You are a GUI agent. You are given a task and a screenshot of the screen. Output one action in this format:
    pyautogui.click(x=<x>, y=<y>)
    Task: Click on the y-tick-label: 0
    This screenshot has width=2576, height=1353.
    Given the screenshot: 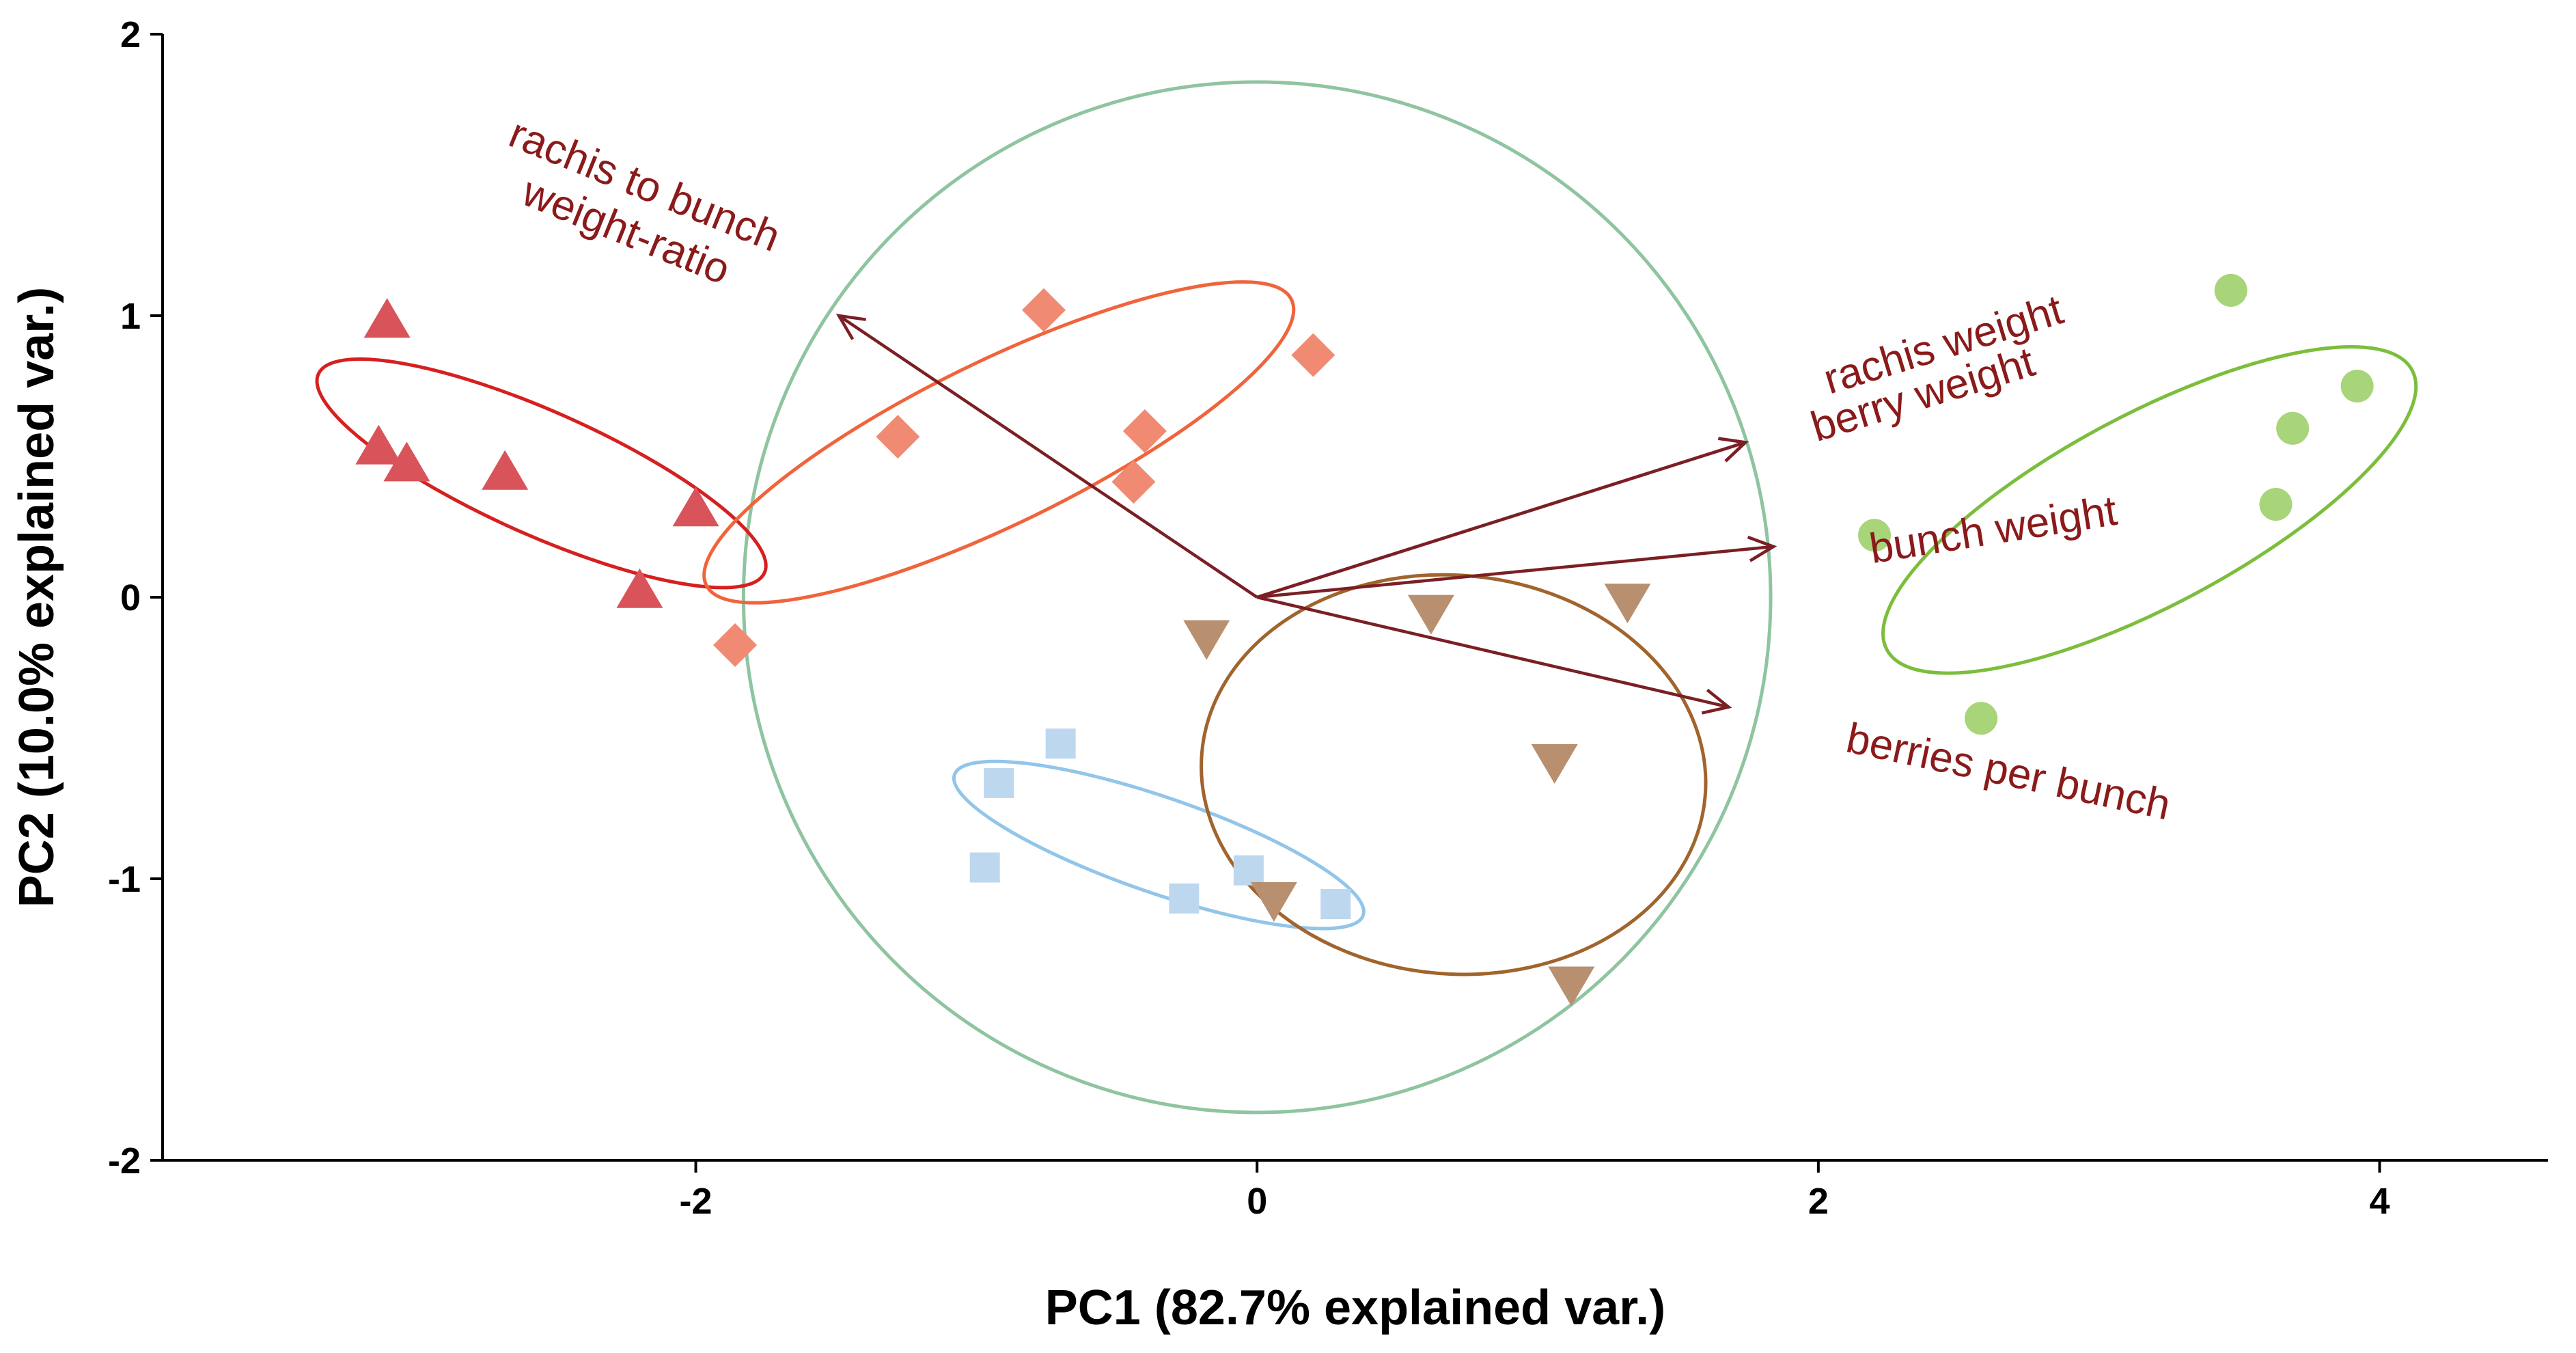 What is the action you would take?
    pyautogui.click(x=130, y=597)
    